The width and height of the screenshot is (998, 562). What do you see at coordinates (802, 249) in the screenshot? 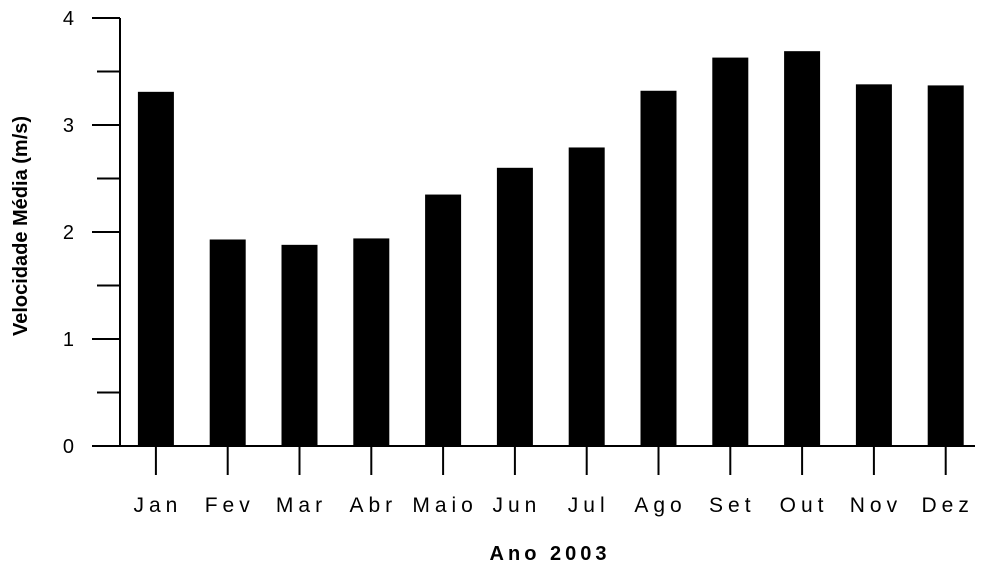
I see `bar-out` at bounding box center [802, 249].